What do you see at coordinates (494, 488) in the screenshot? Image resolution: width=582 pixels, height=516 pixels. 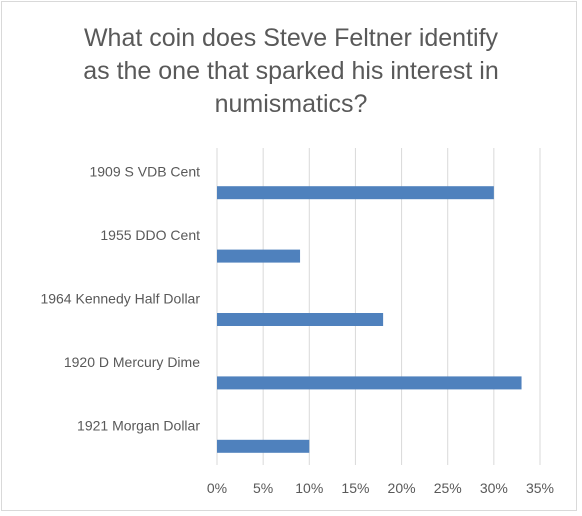 I see `x-tick-label: 30%` at bounding box center [494, 488].